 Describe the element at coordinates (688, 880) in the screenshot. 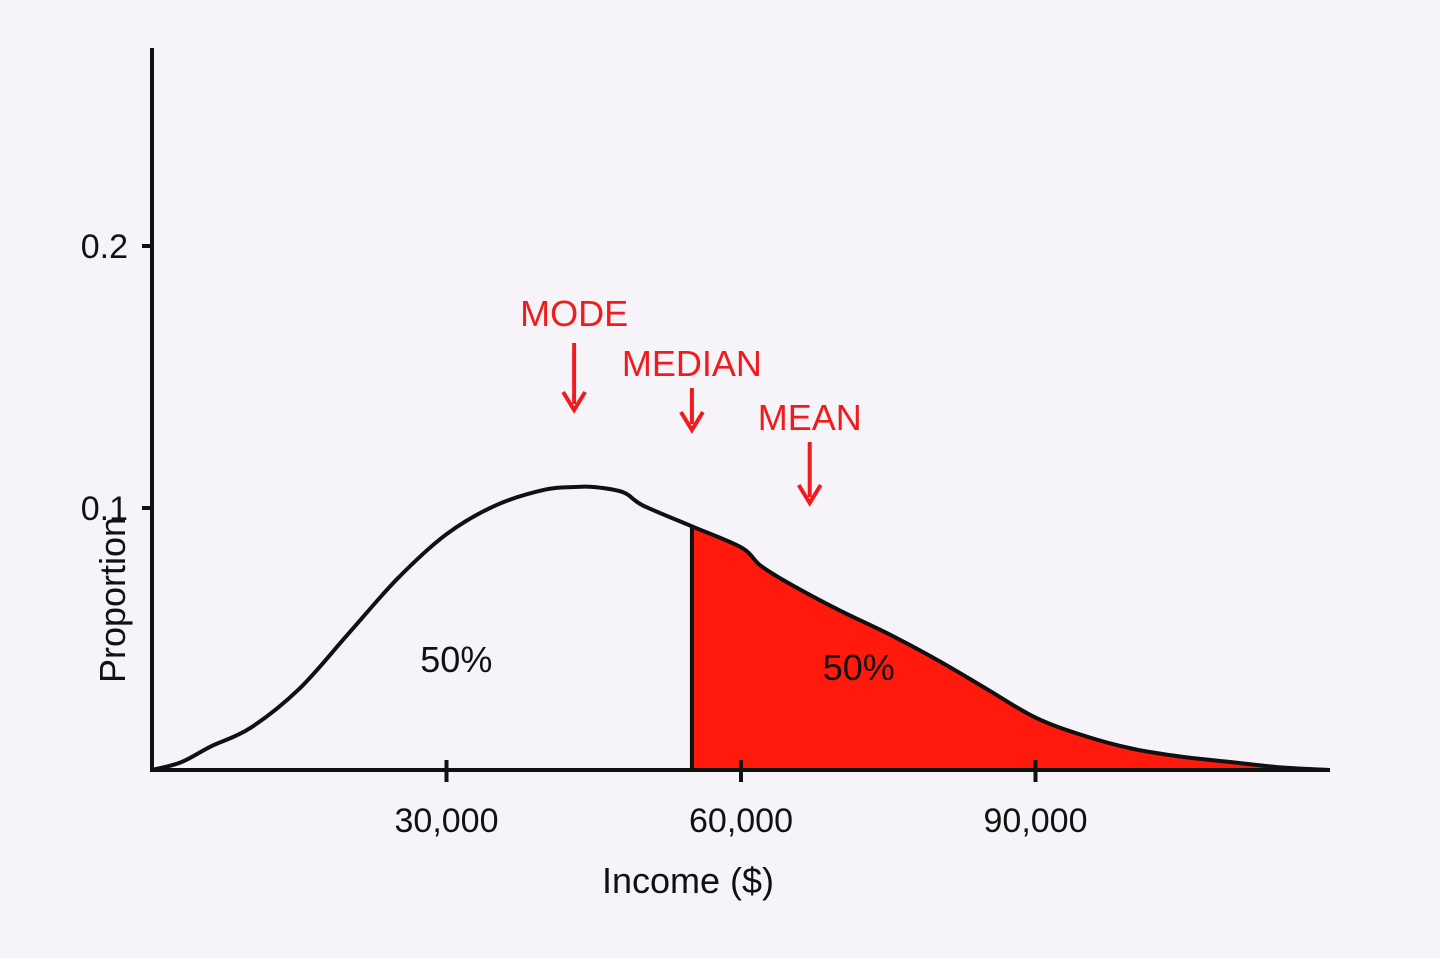

I see `x-axis-title: Income ($)` at that location.